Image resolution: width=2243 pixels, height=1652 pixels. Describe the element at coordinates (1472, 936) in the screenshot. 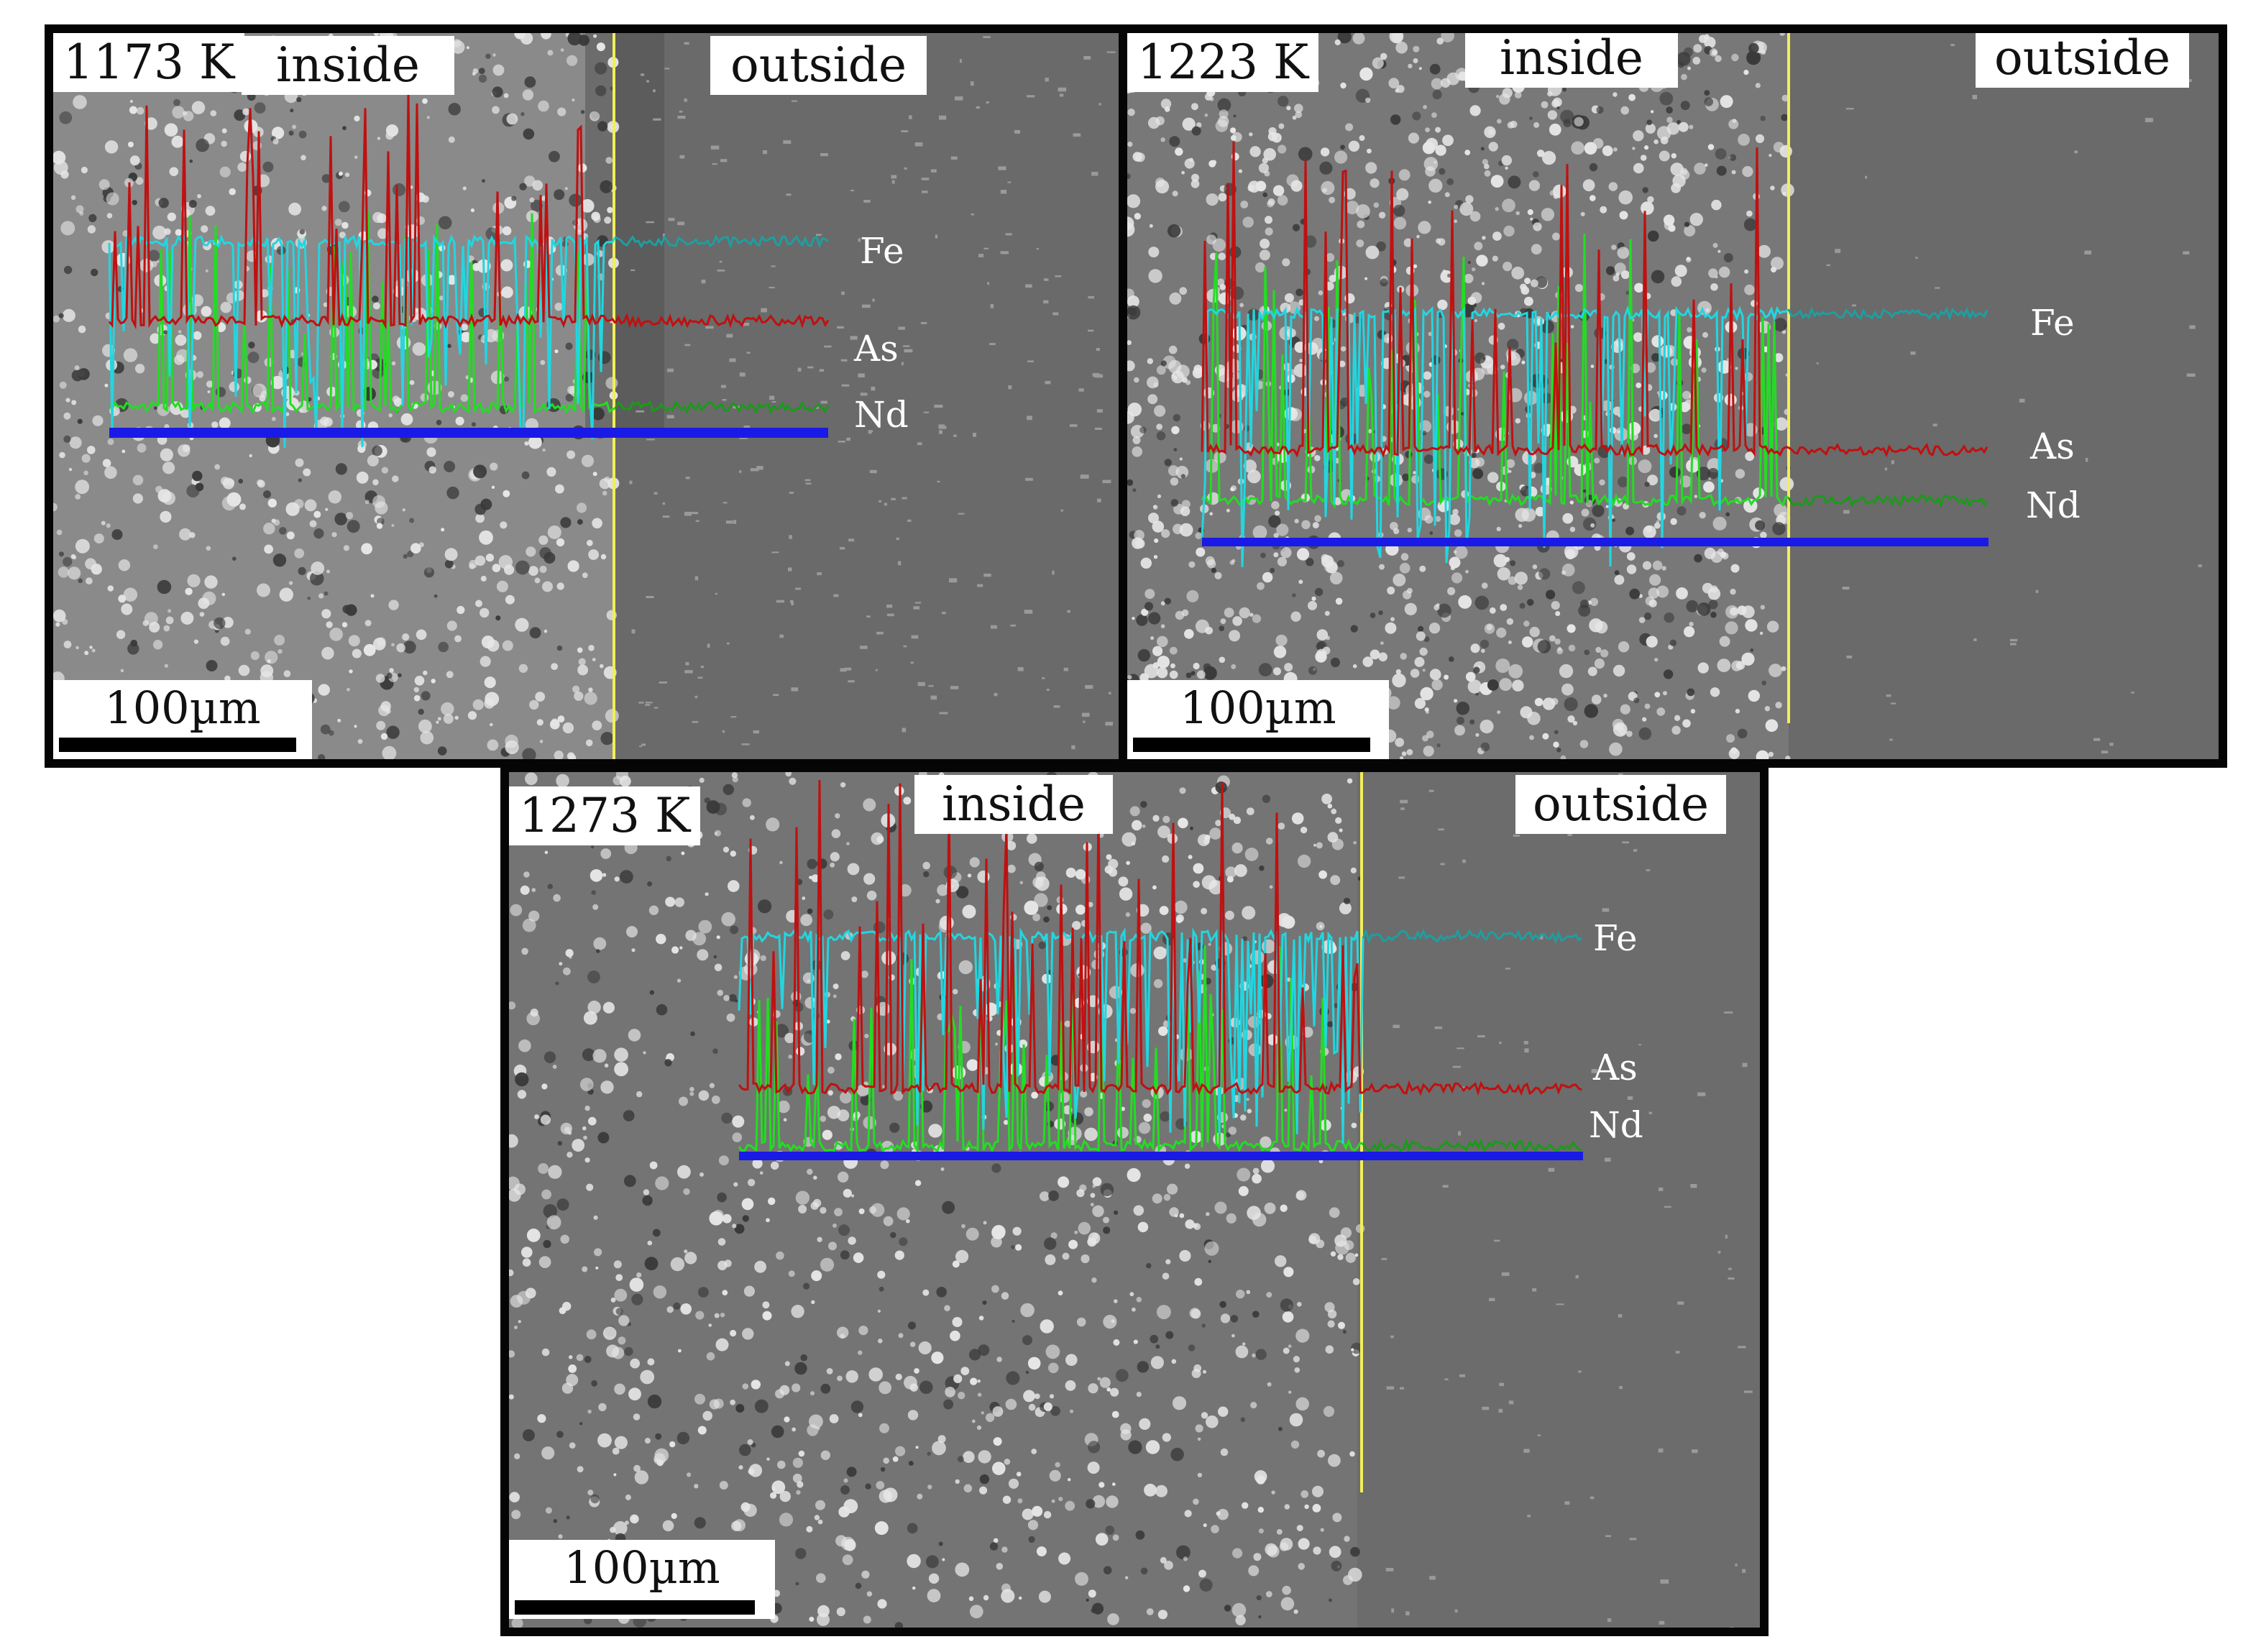

I see `fe-profile` at that location.